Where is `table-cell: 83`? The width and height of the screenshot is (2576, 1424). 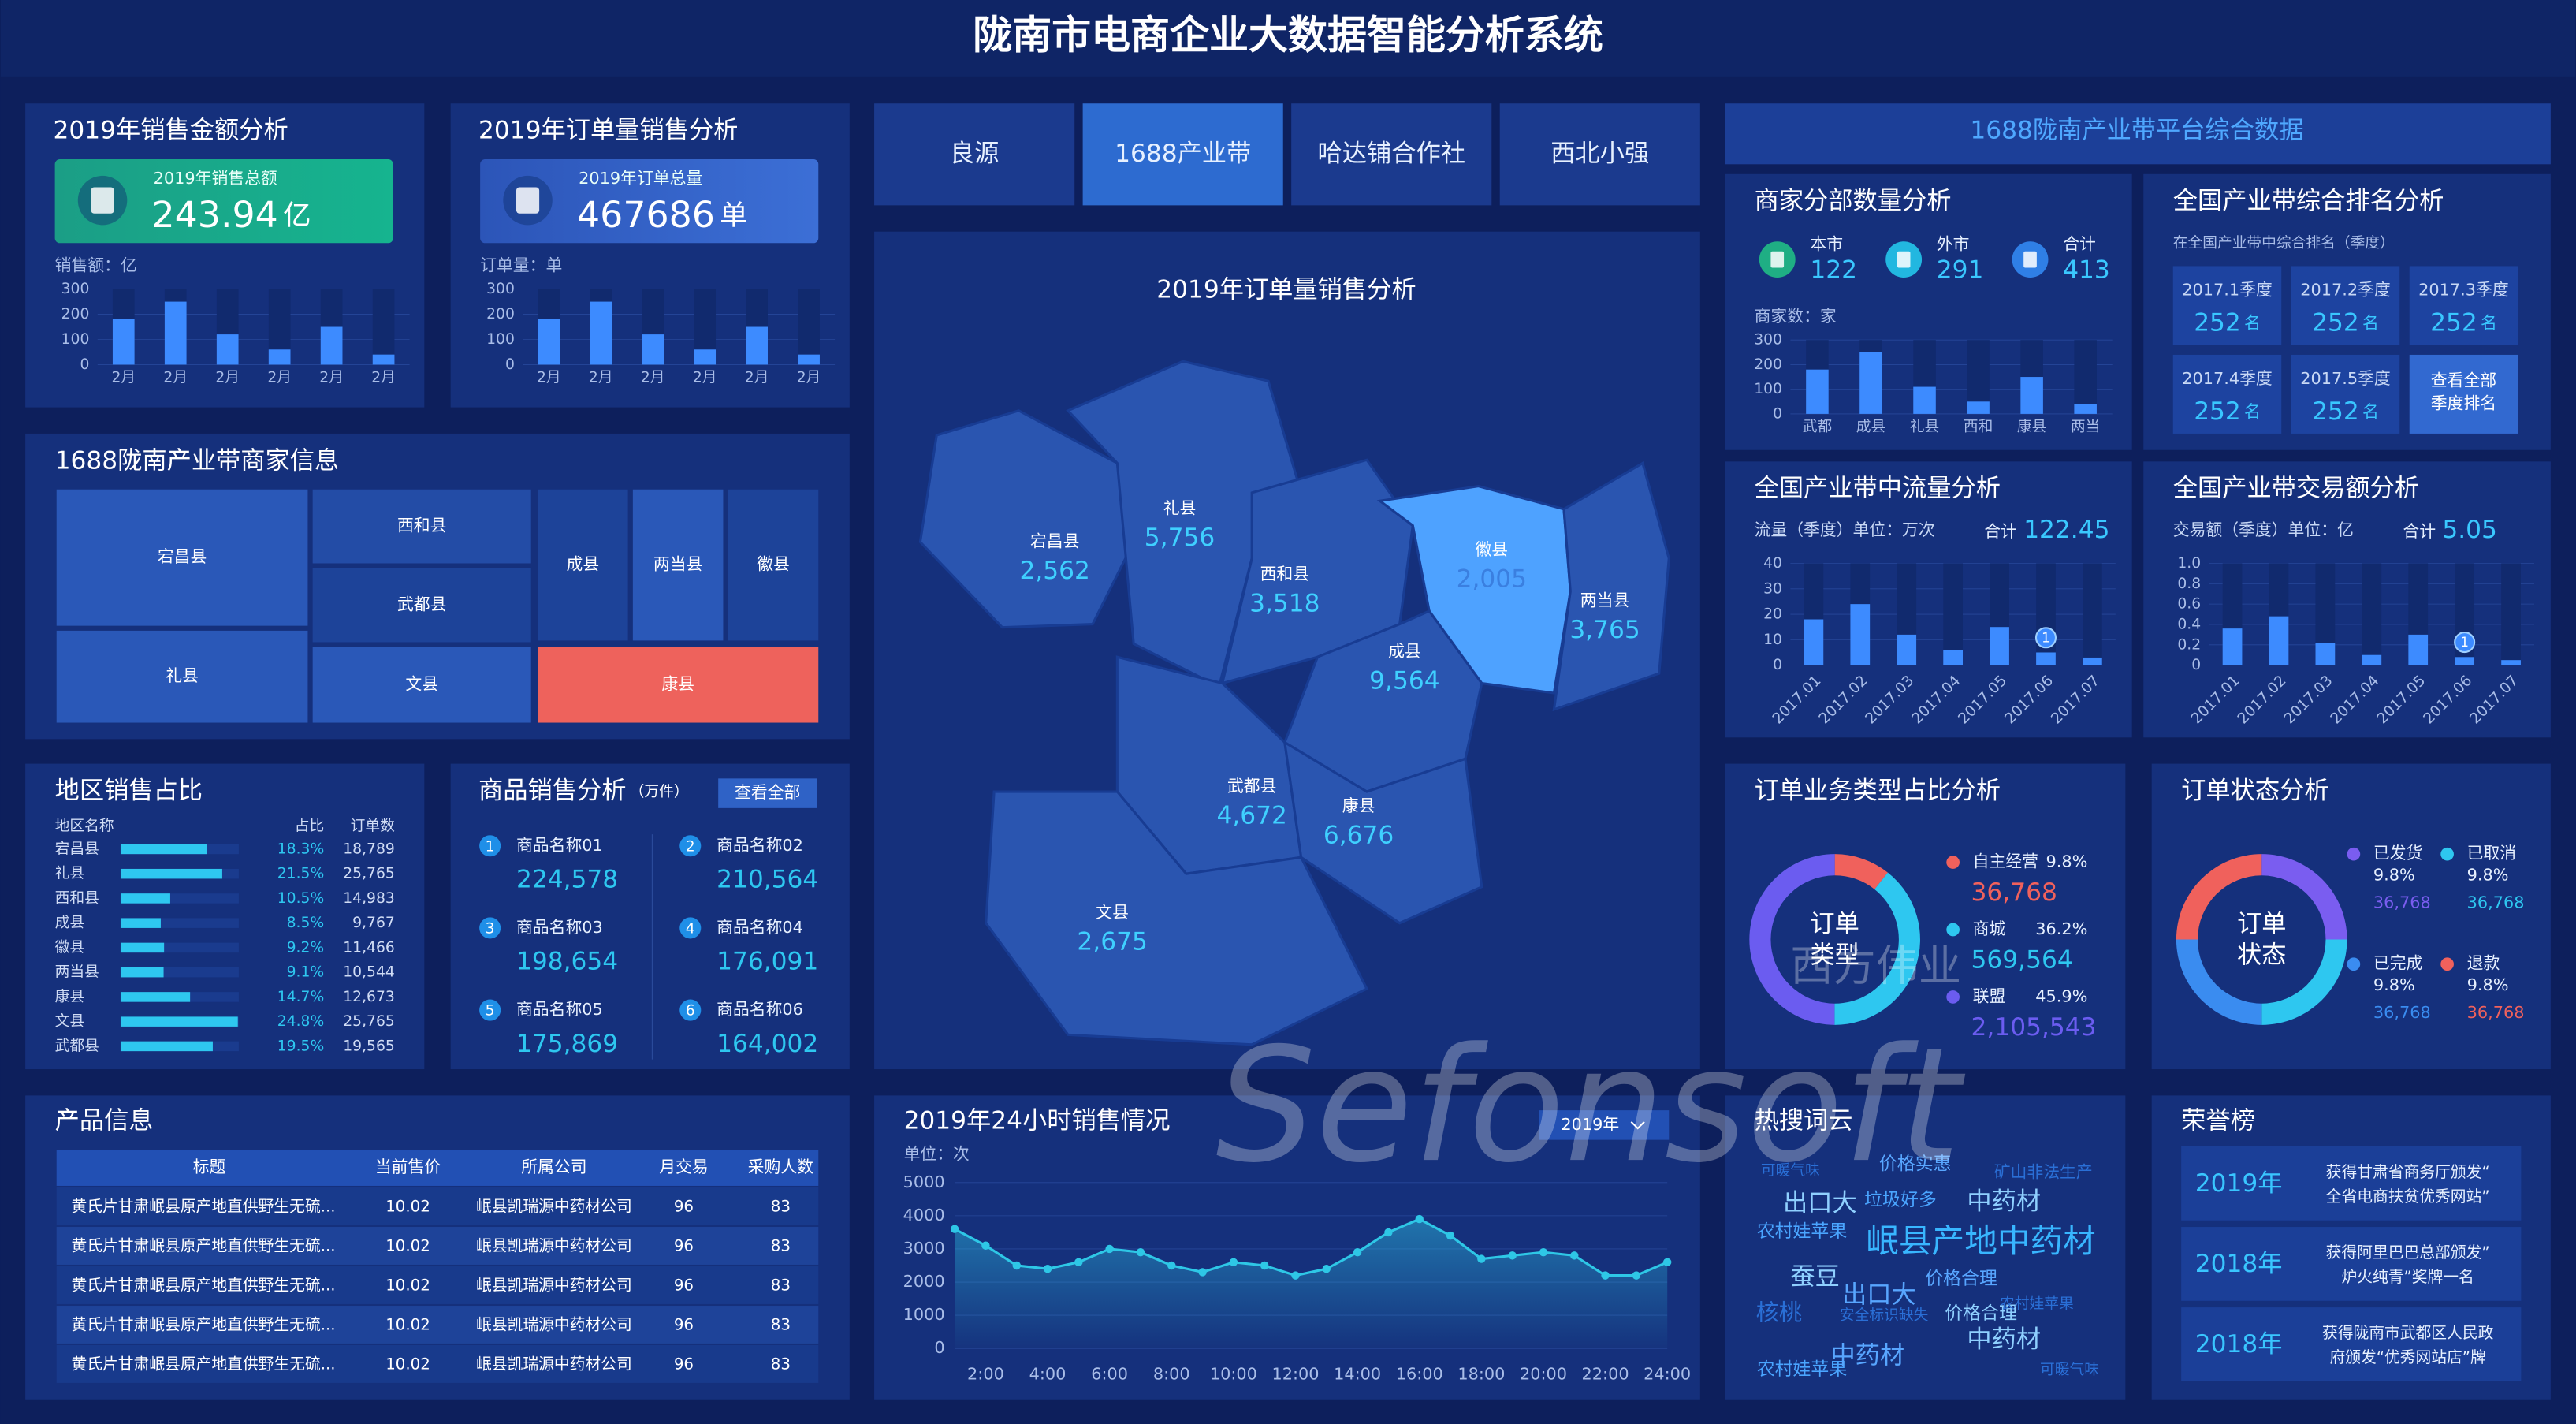 table-cell: 83 is located at coordinates (781, 1325).